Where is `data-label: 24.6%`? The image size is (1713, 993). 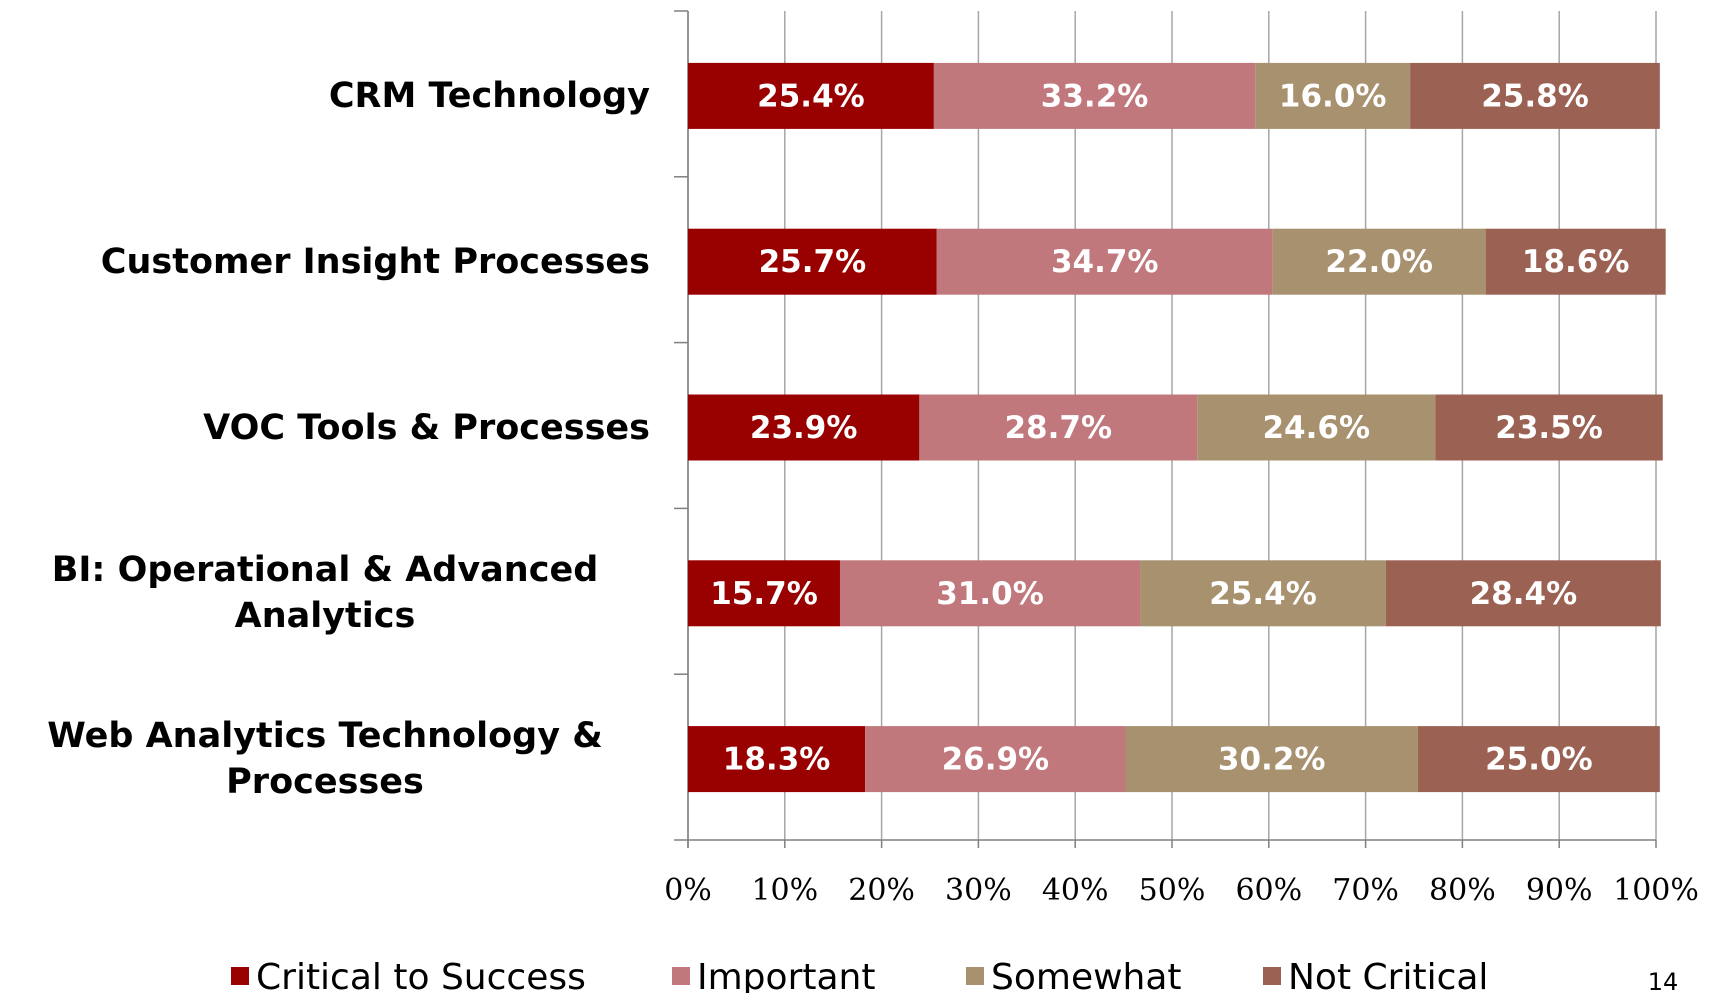 data-label: 24.6% is located at coordinates (1316, 428).